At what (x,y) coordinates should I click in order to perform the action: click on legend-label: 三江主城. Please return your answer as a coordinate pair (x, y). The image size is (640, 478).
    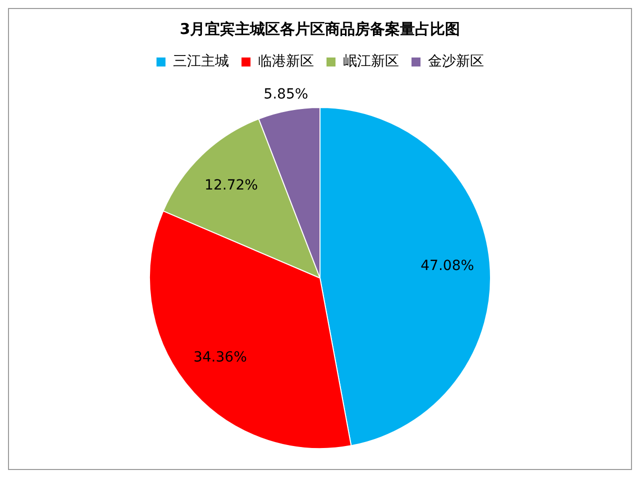
    Looking at the image, I should click on (201, 62).